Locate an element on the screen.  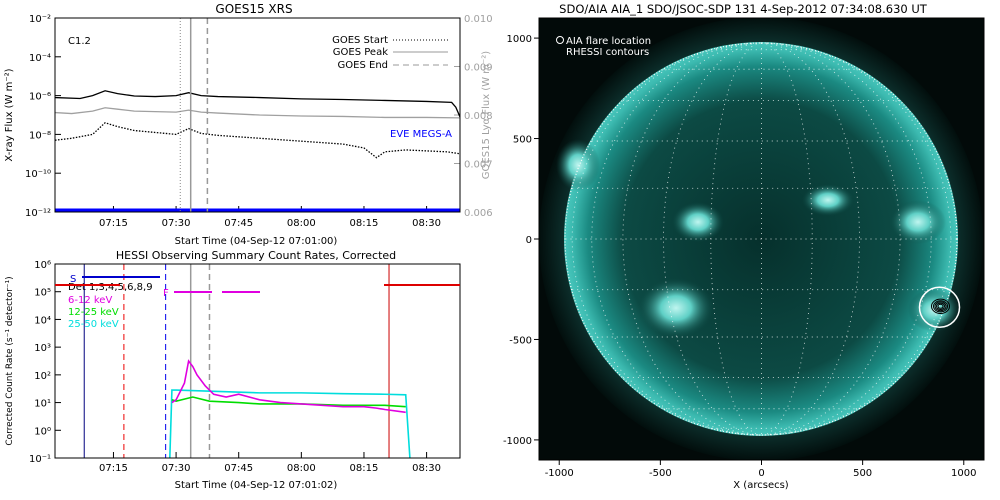
aia-x-tick-label: 1000 is located at coordinates (963, 473).